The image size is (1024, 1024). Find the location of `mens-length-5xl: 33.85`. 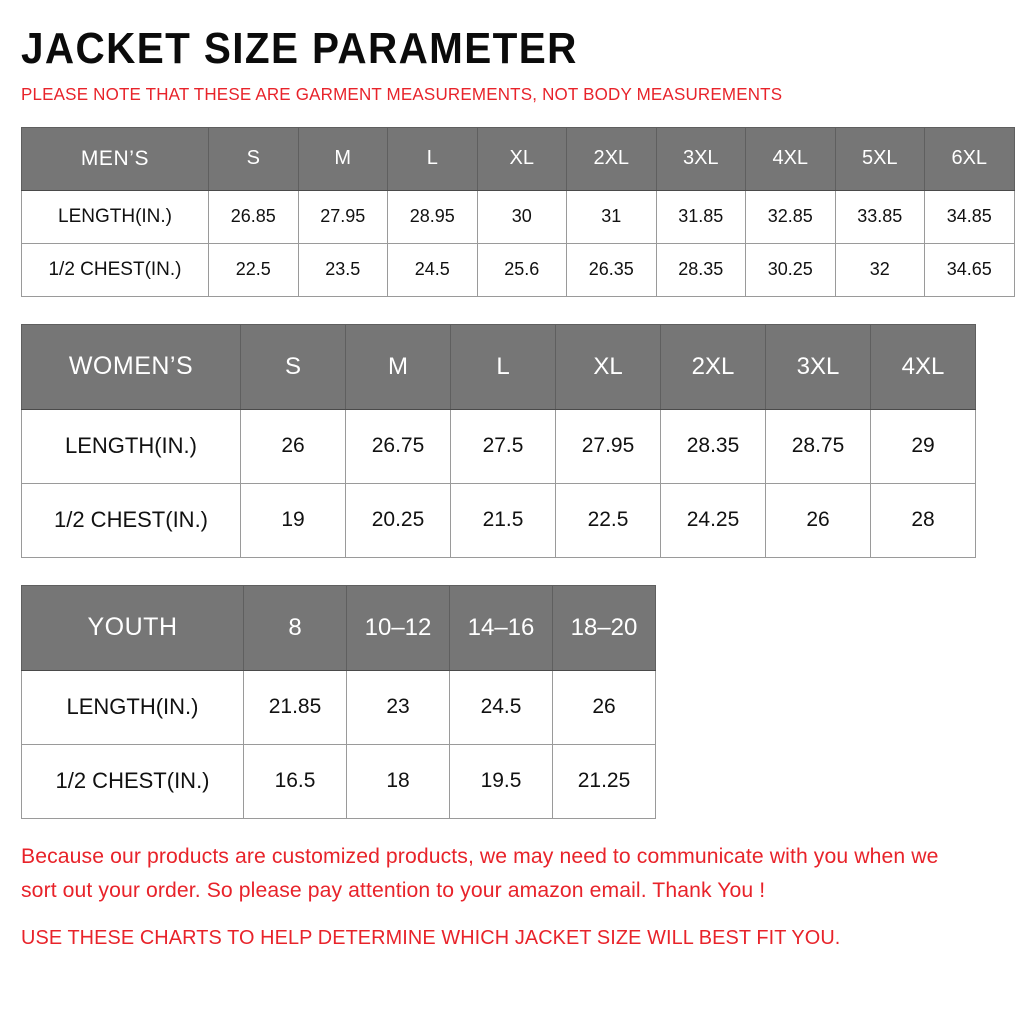

mens-length-5xl: 33.85 is located at coordinates (879, 216).